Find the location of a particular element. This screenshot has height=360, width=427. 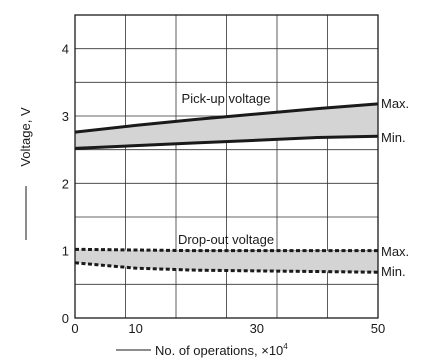

dropout-min-label: Min. is located at coordinates (393, 271).